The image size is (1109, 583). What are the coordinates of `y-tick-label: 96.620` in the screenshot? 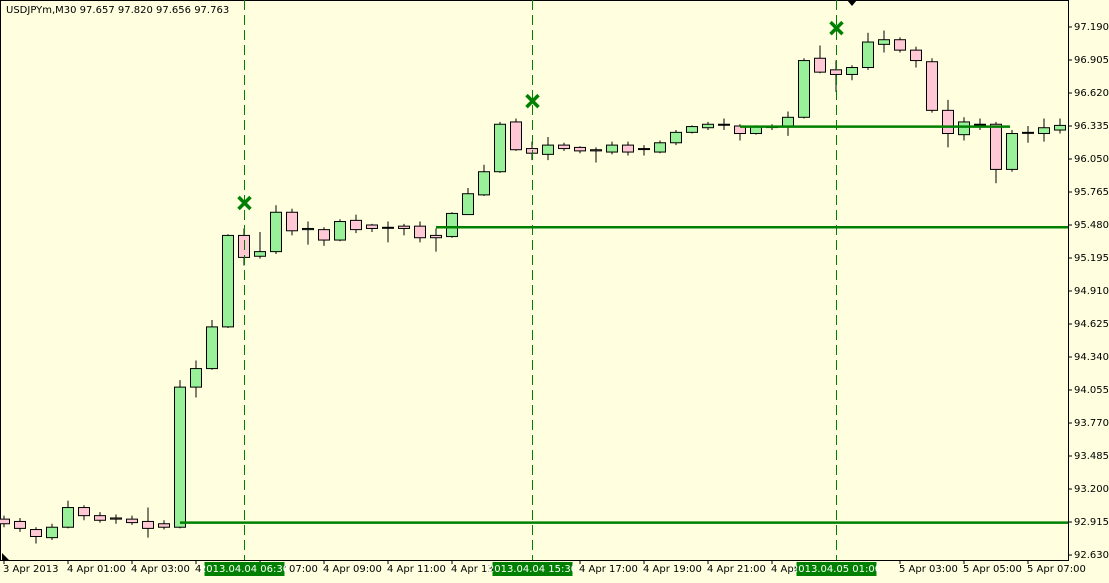 It's located at (1091, 93).